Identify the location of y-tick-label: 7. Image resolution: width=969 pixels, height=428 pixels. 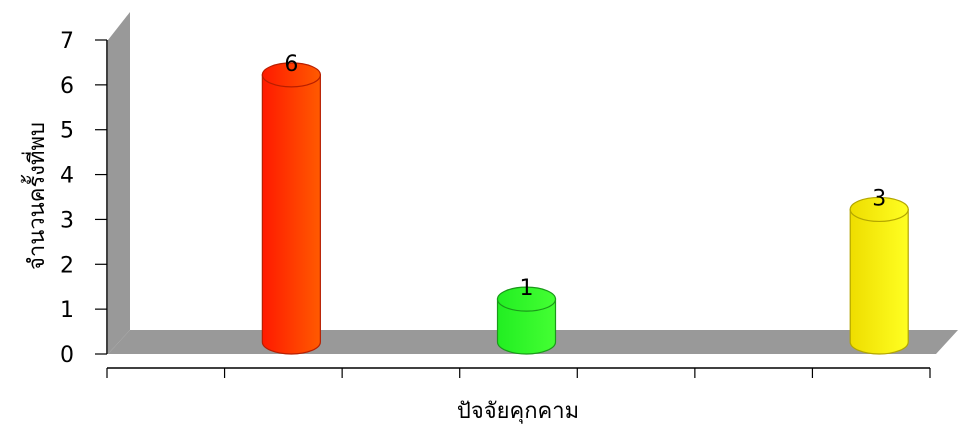
(67, 41).